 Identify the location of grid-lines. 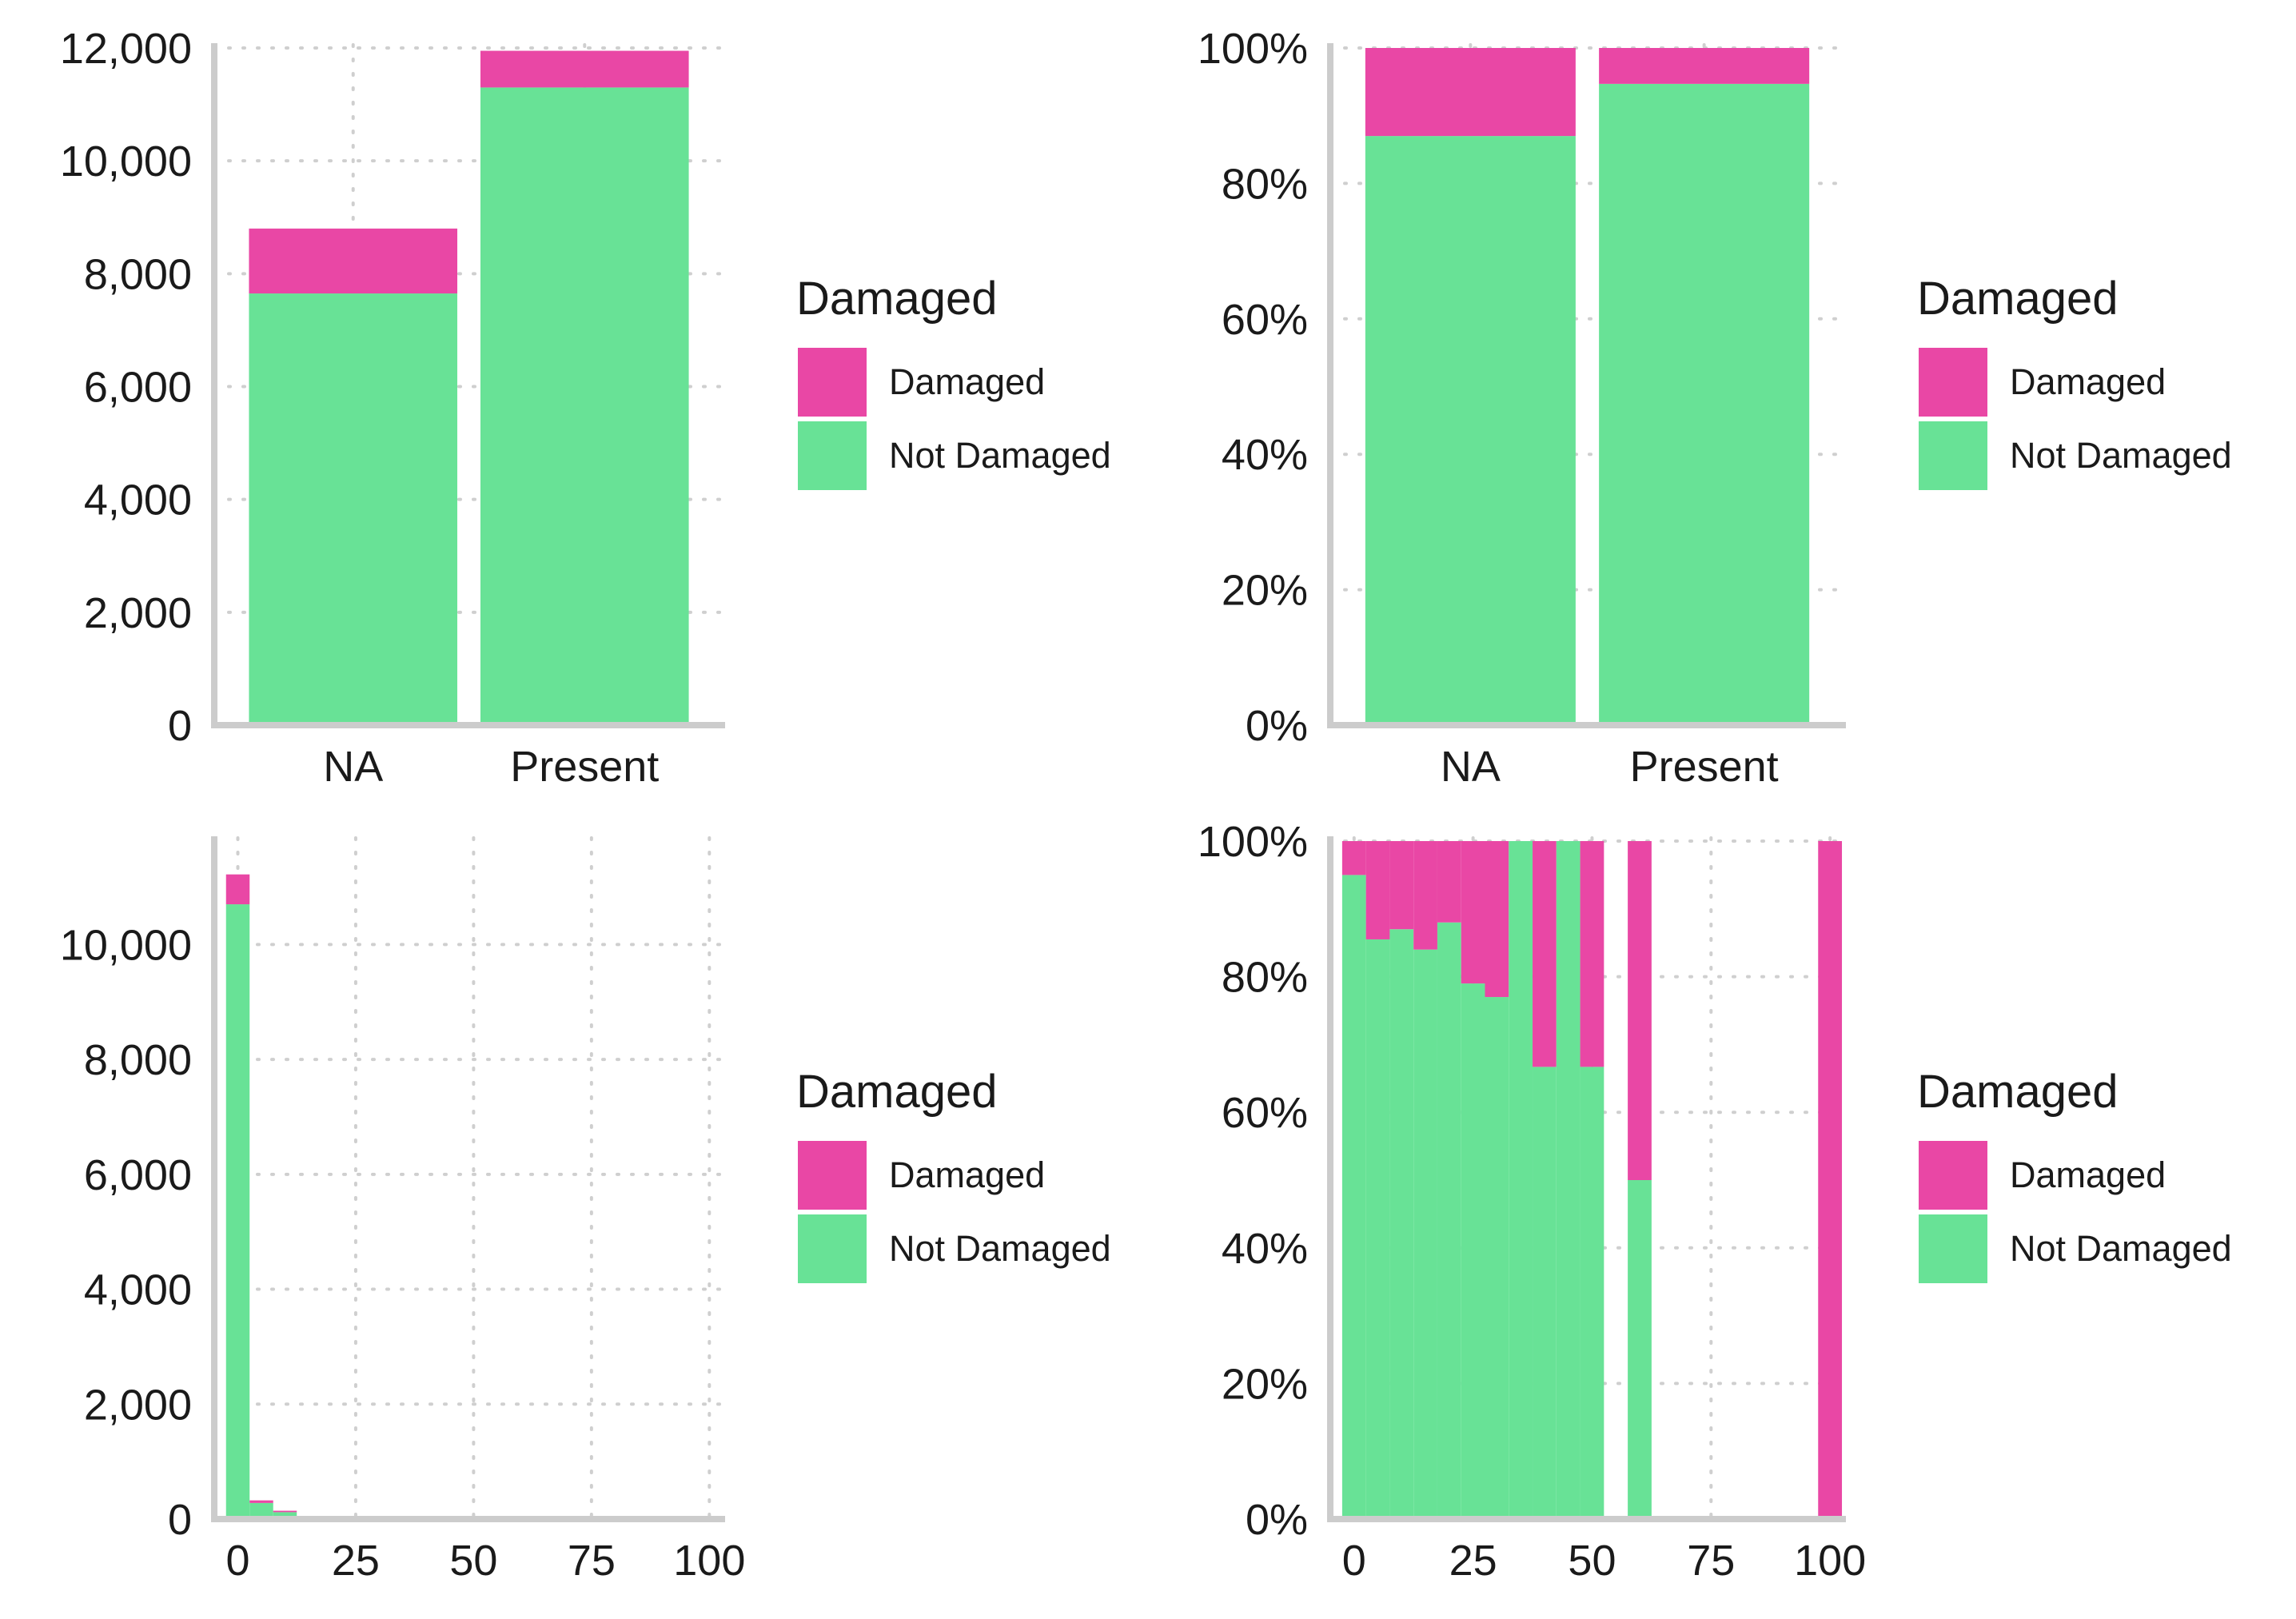
(470, 1178).